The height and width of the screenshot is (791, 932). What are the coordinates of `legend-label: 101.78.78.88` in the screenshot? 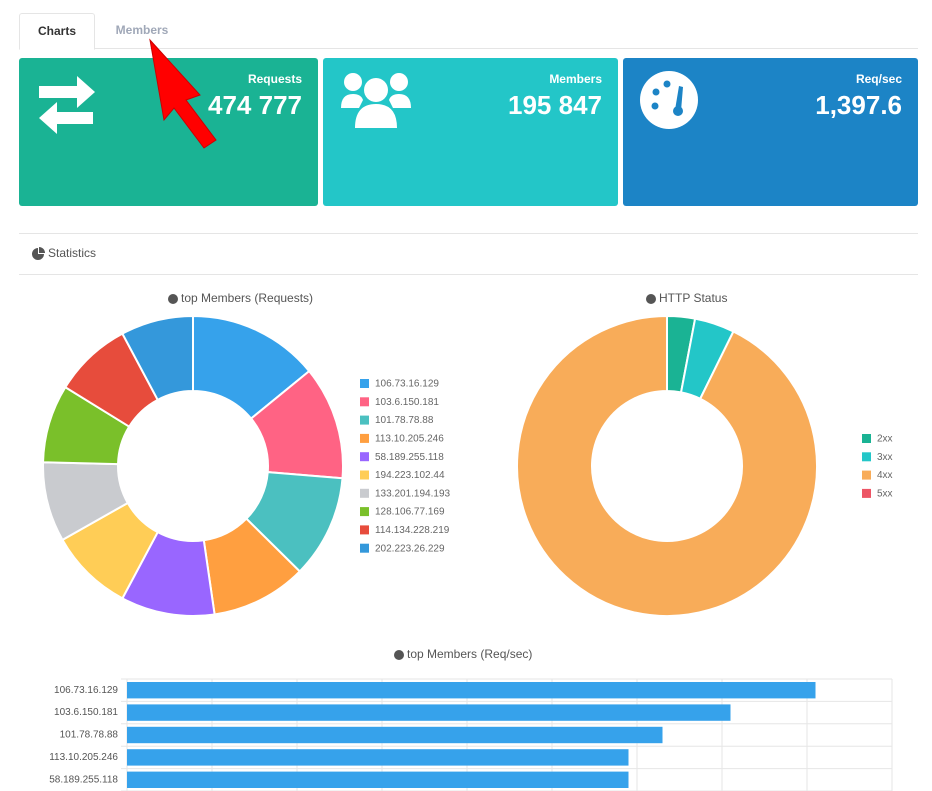 It's located at (404, 420).